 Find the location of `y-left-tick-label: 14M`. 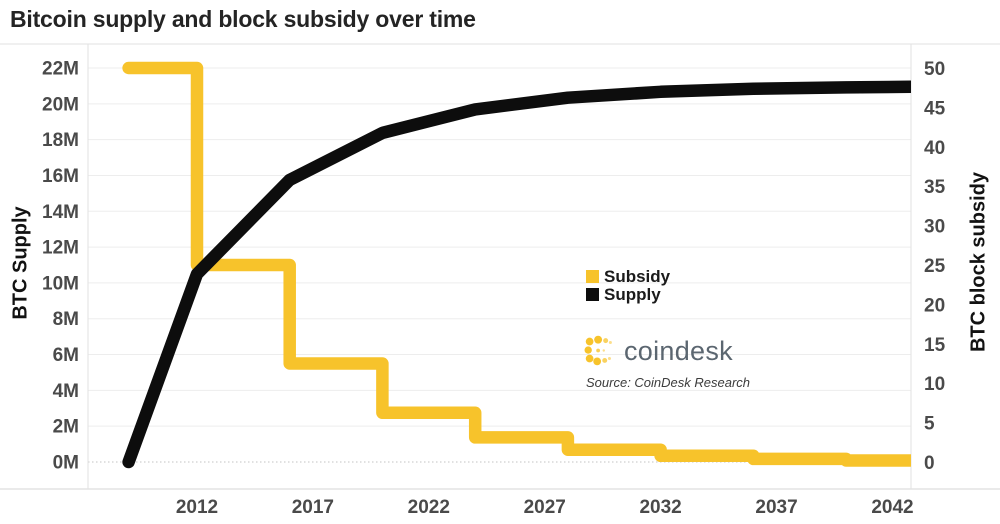

y-left-tick-label: 14M is located at coordinates (60, 212).